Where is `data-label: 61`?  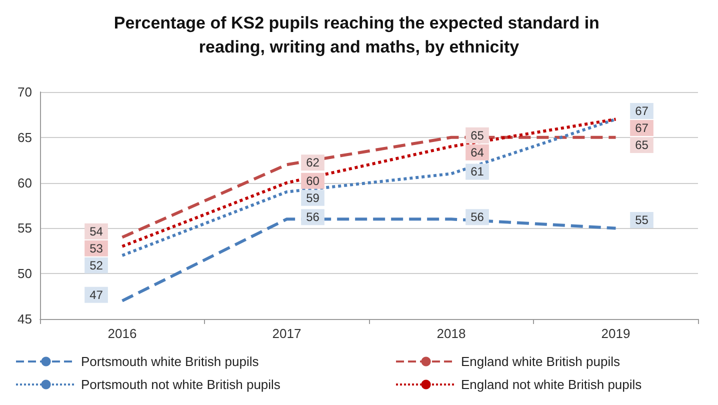 data-label: 61 is located at coordinates (477, 171).